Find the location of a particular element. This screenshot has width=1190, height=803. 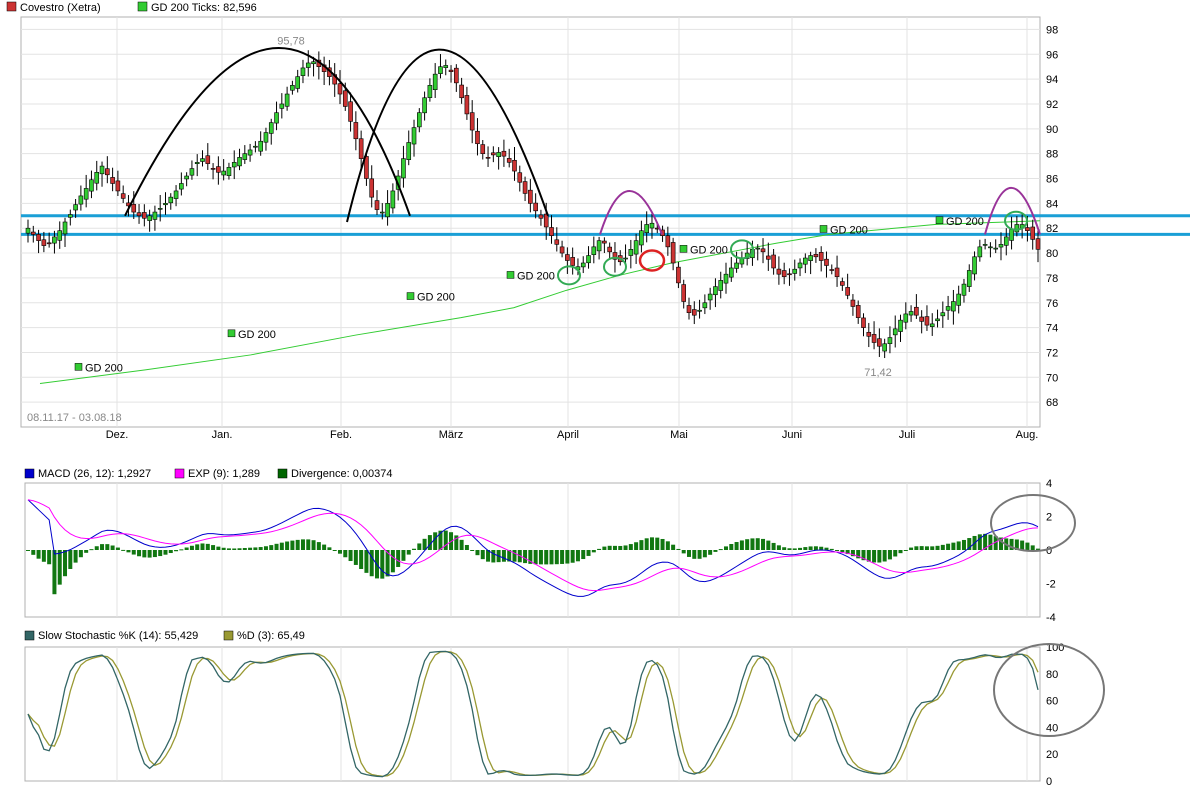

y-tick-label: 94 is located at coordinates (1052, 80).